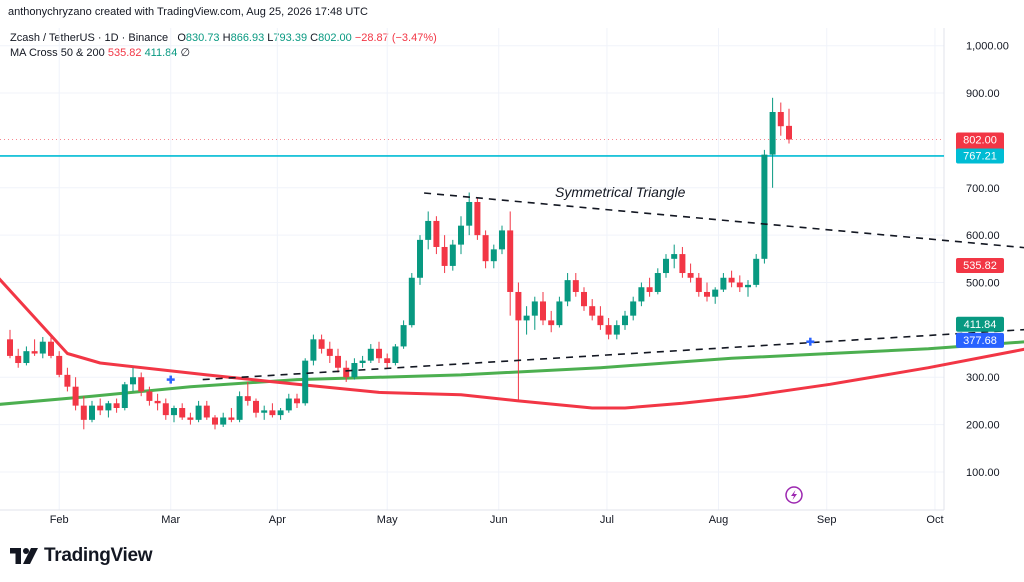 This screenshot has width=1024, height=582. Describe the element at coordinates (620, 192) in the screenshot. I see `annotation-text: Symmetrical Triangle` at that location.